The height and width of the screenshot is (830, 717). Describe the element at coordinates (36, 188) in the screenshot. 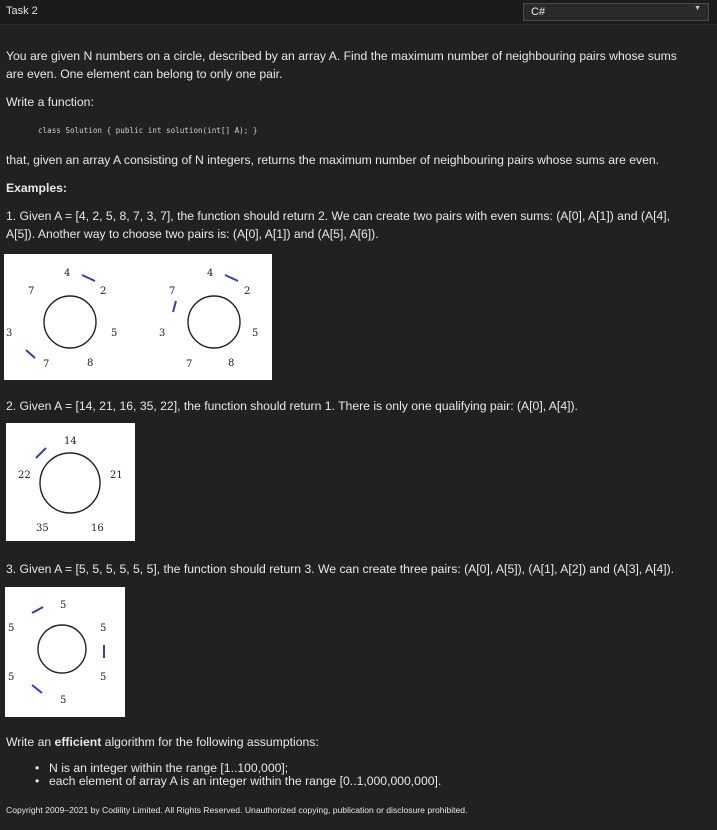

I see `examples-heading: Examples:` at that location.